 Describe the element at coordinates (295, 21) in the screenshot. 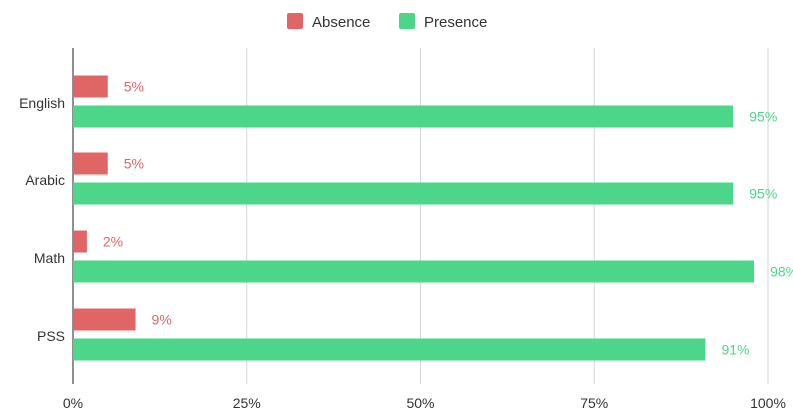

I see `legend-swatch-absence` at that location.